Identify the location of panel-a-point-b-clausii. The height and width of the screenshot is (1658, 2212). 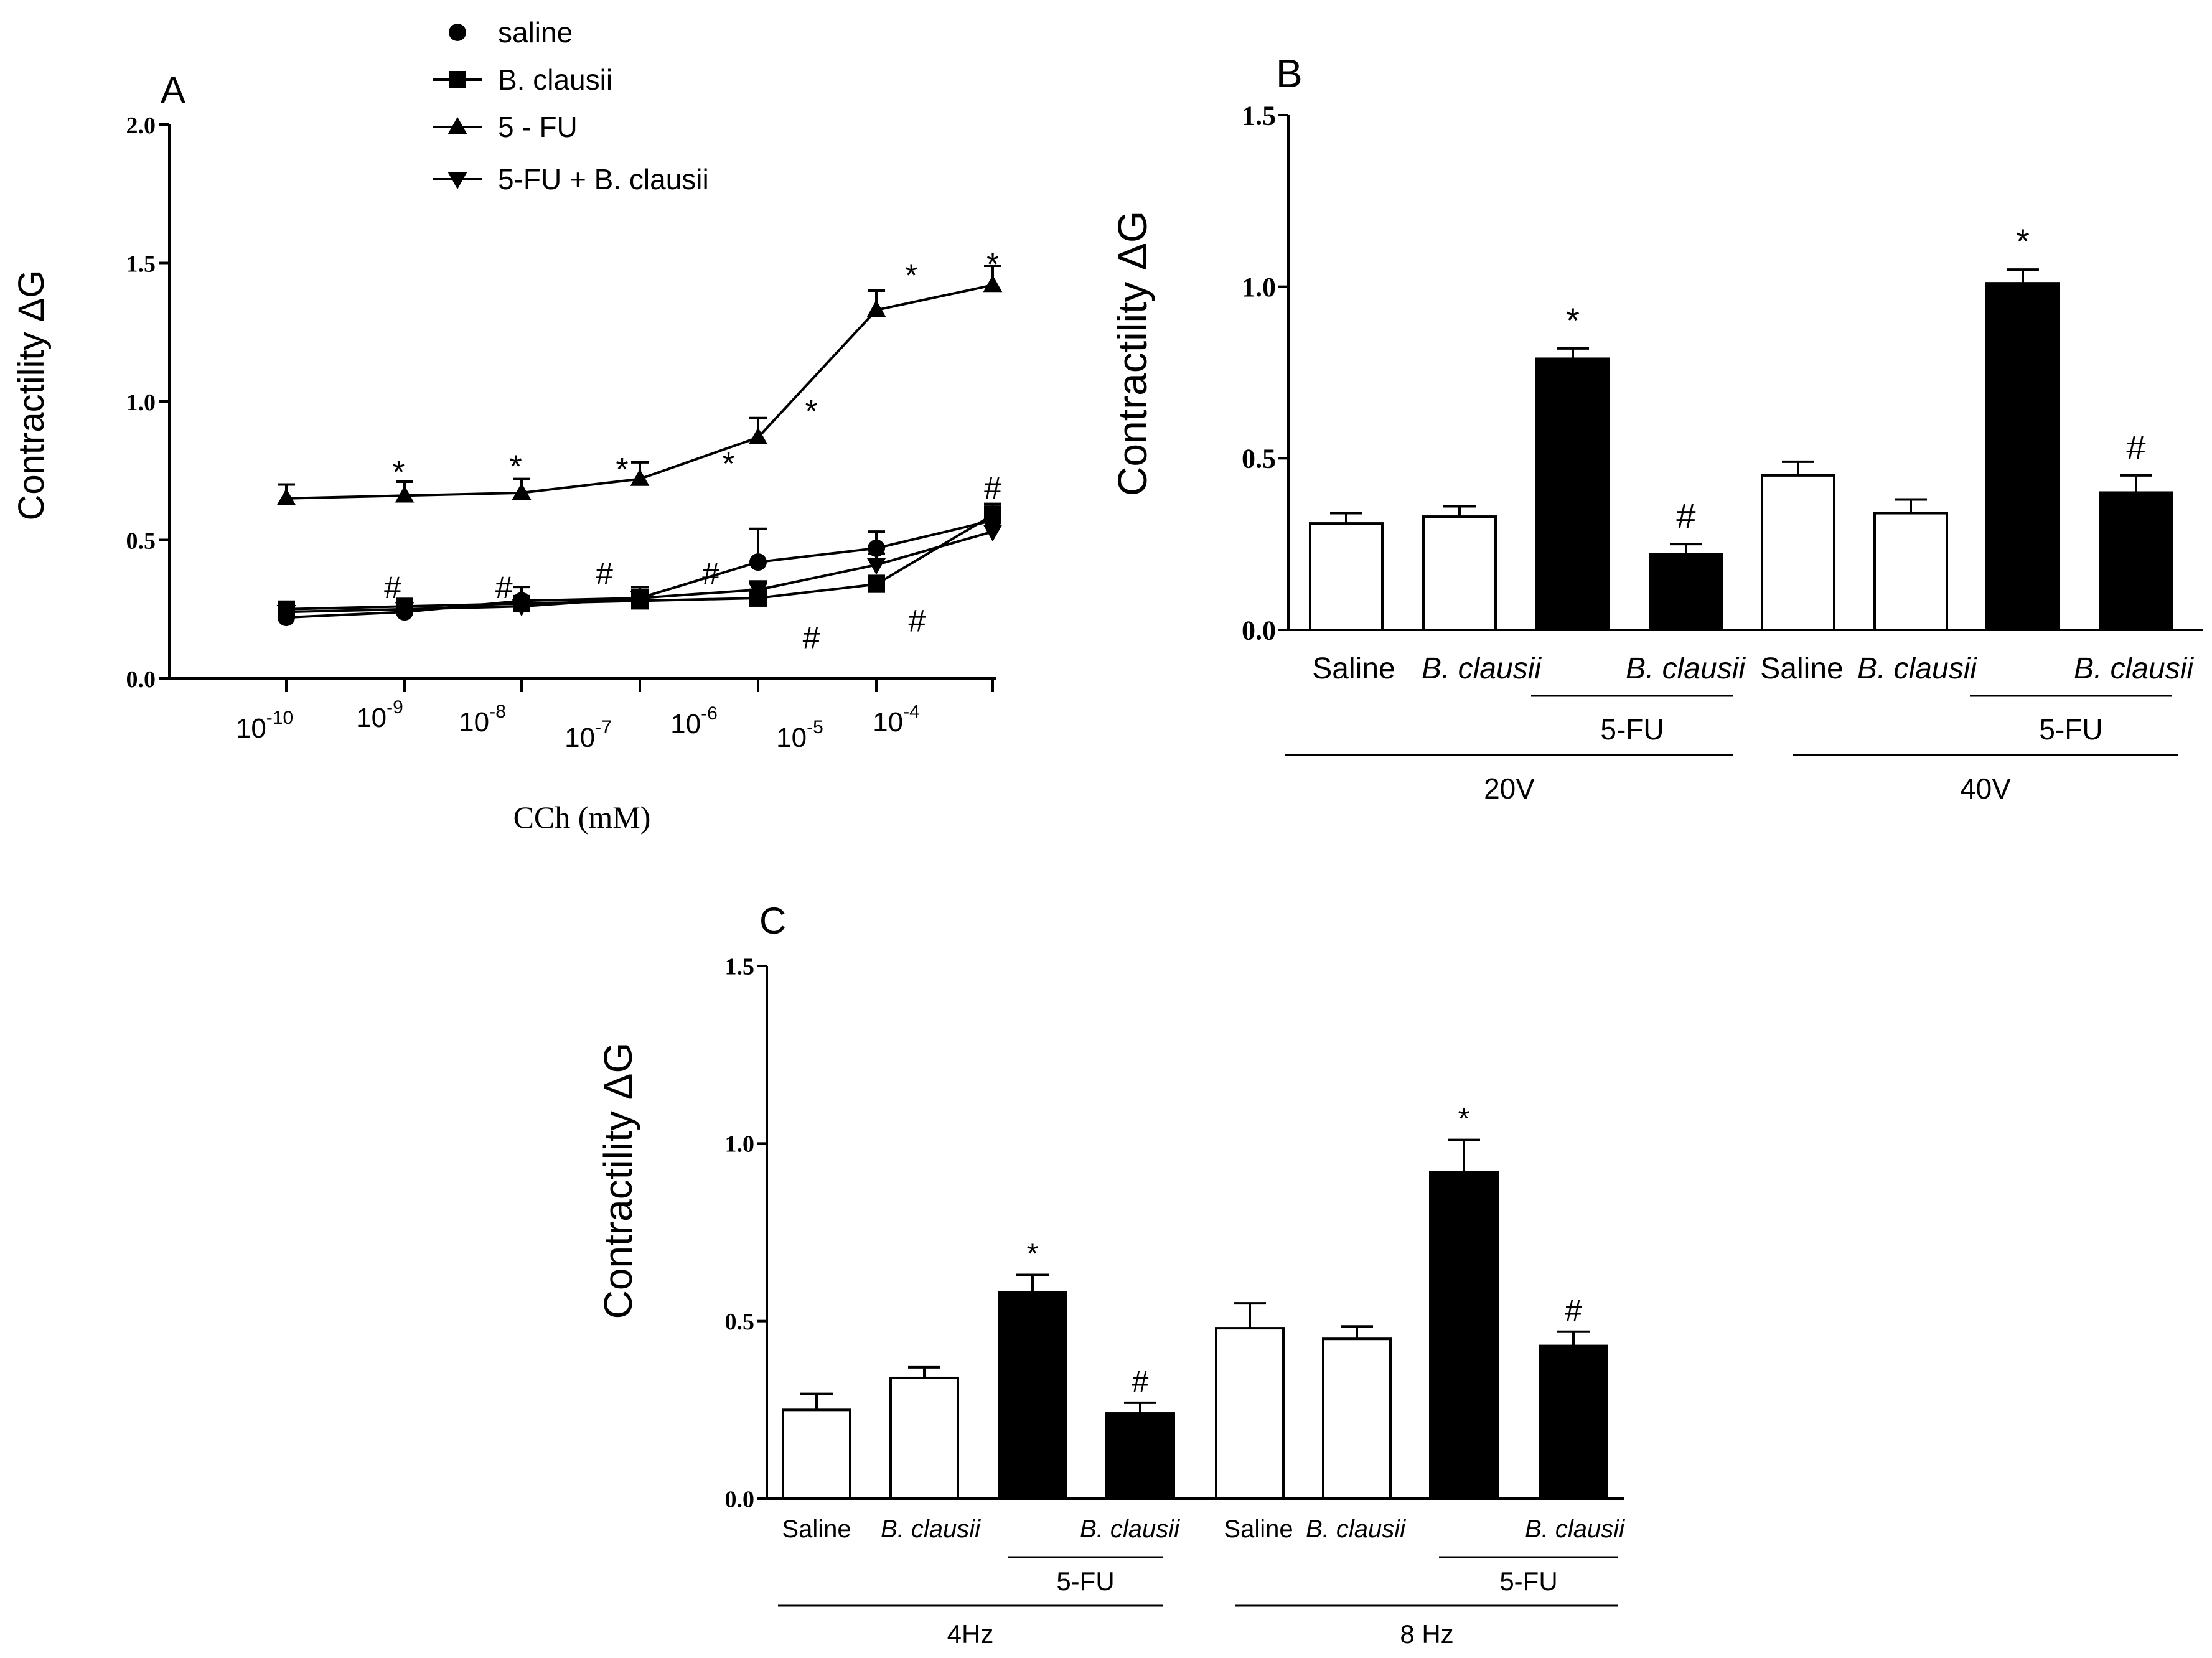
(876, 584).